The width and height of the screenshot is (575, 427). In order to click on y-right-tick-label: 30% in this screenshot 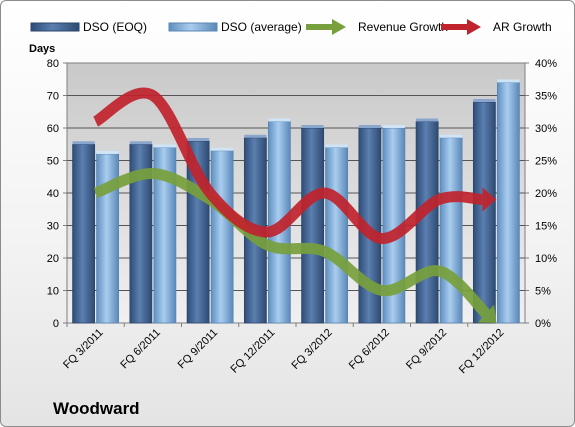, I will do `click(546, 129)`.